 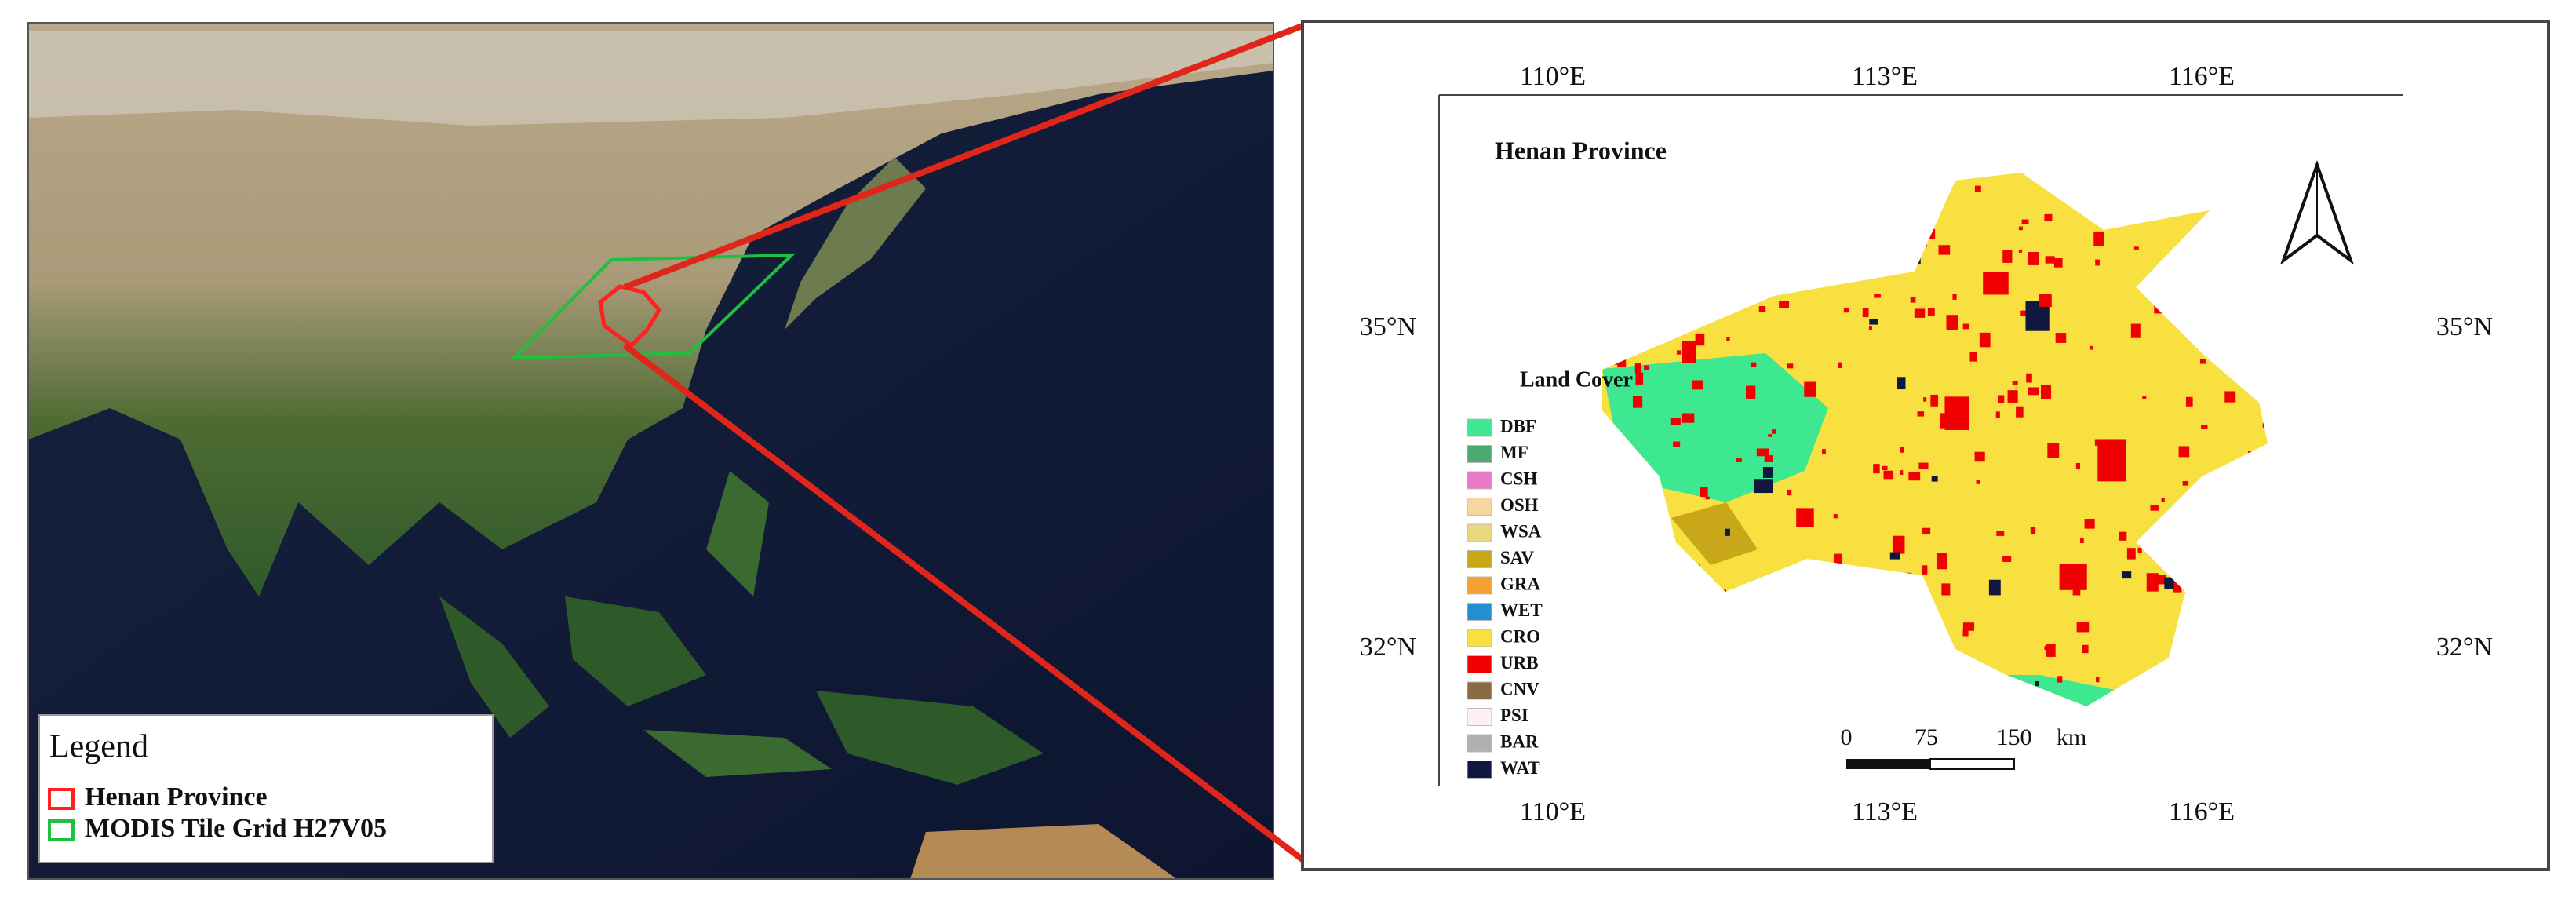 I want to click on latitude-label: 35°N, so click(x=2464, y=326).